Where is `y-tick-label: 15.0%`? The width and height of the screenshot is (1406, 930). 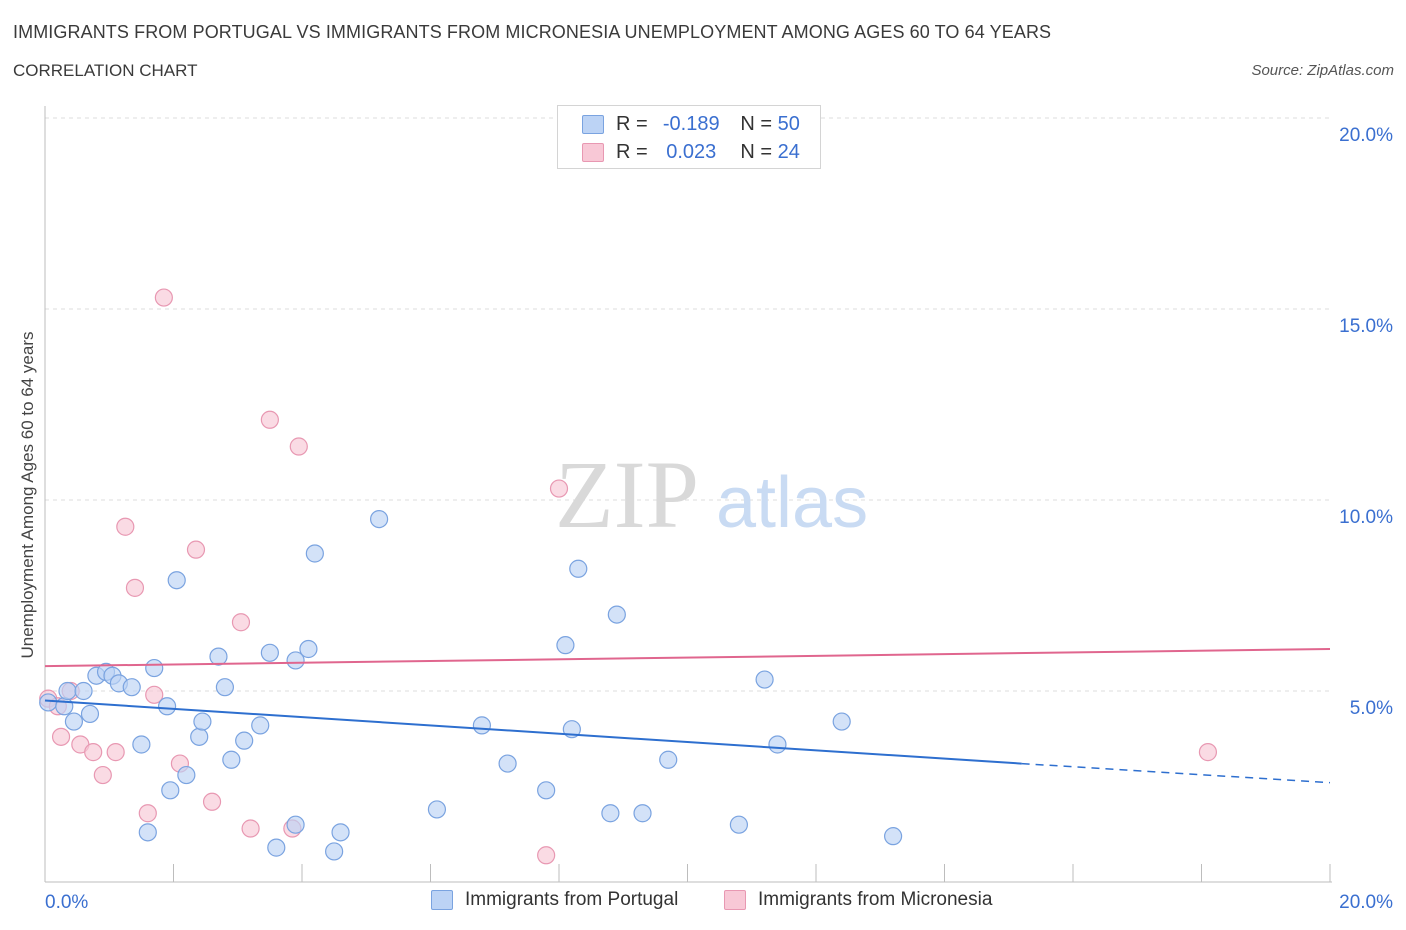
y-tick-label: 15.0% is located at coordinates (1366, 326).